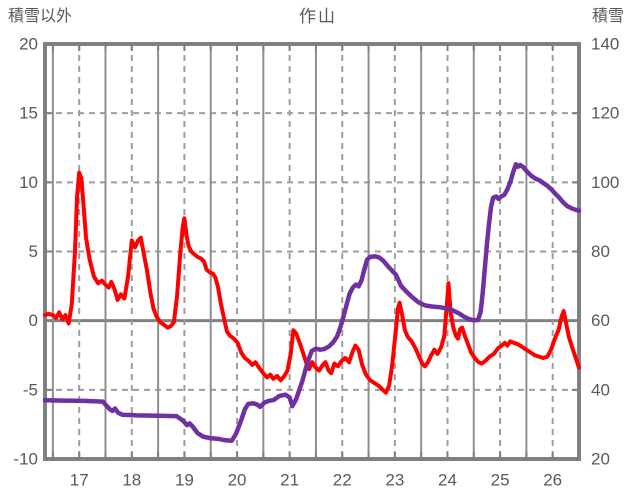 The width and height of the screenshot is (636, 501). Describe the element at coordinates (600, 459) in the screenshot. I see `right-axis-tick-label: 20` at that location.